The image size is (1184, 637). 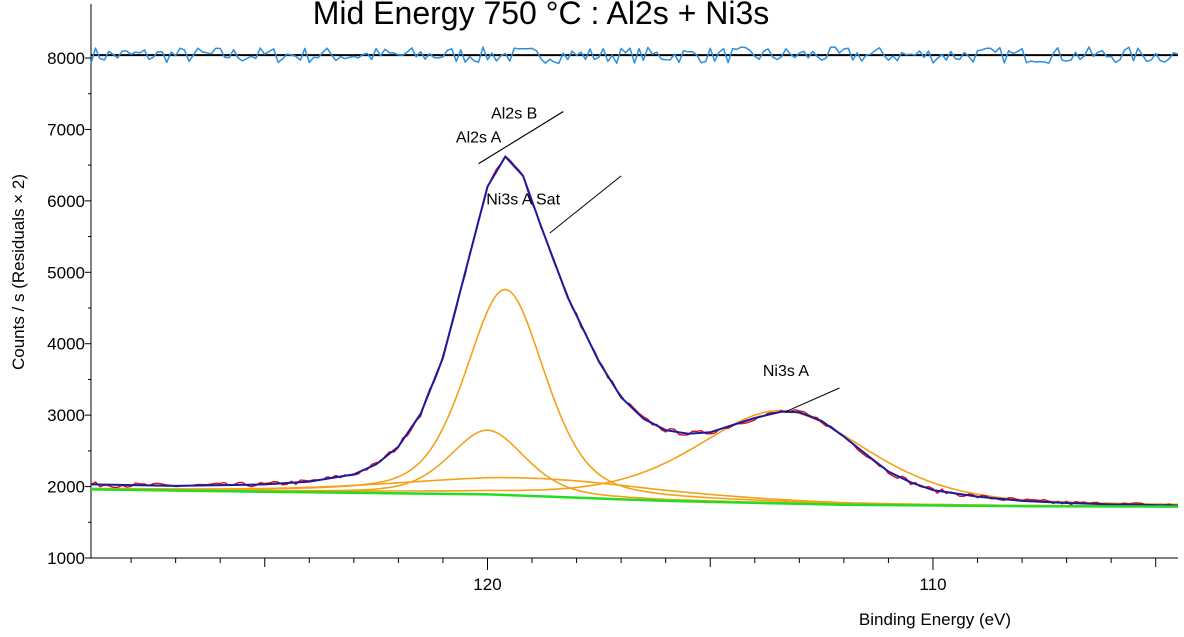 What do you see at coordinates (66, 201) in the screenshot?
I see `y-tick-label: 6000` at bounding box center [66, 201].